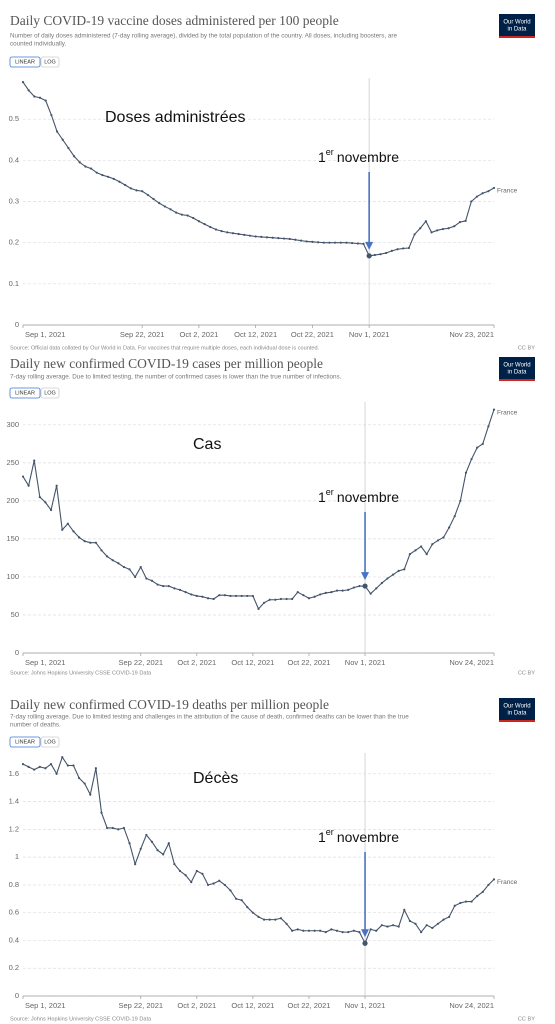  Describe the element at coordinates (322, 497) in the screenshot. I see `annotation-number: 1` at that location.